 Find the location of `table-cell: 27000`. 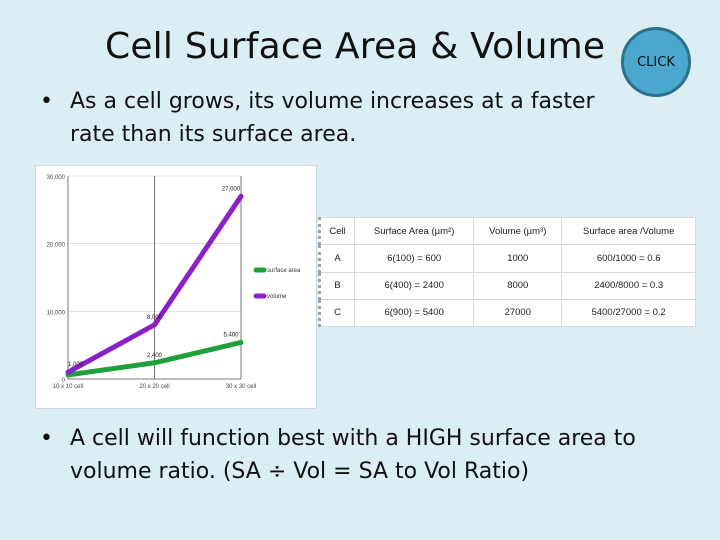

table-cell: 27000 is located at coordinates (518, 313).